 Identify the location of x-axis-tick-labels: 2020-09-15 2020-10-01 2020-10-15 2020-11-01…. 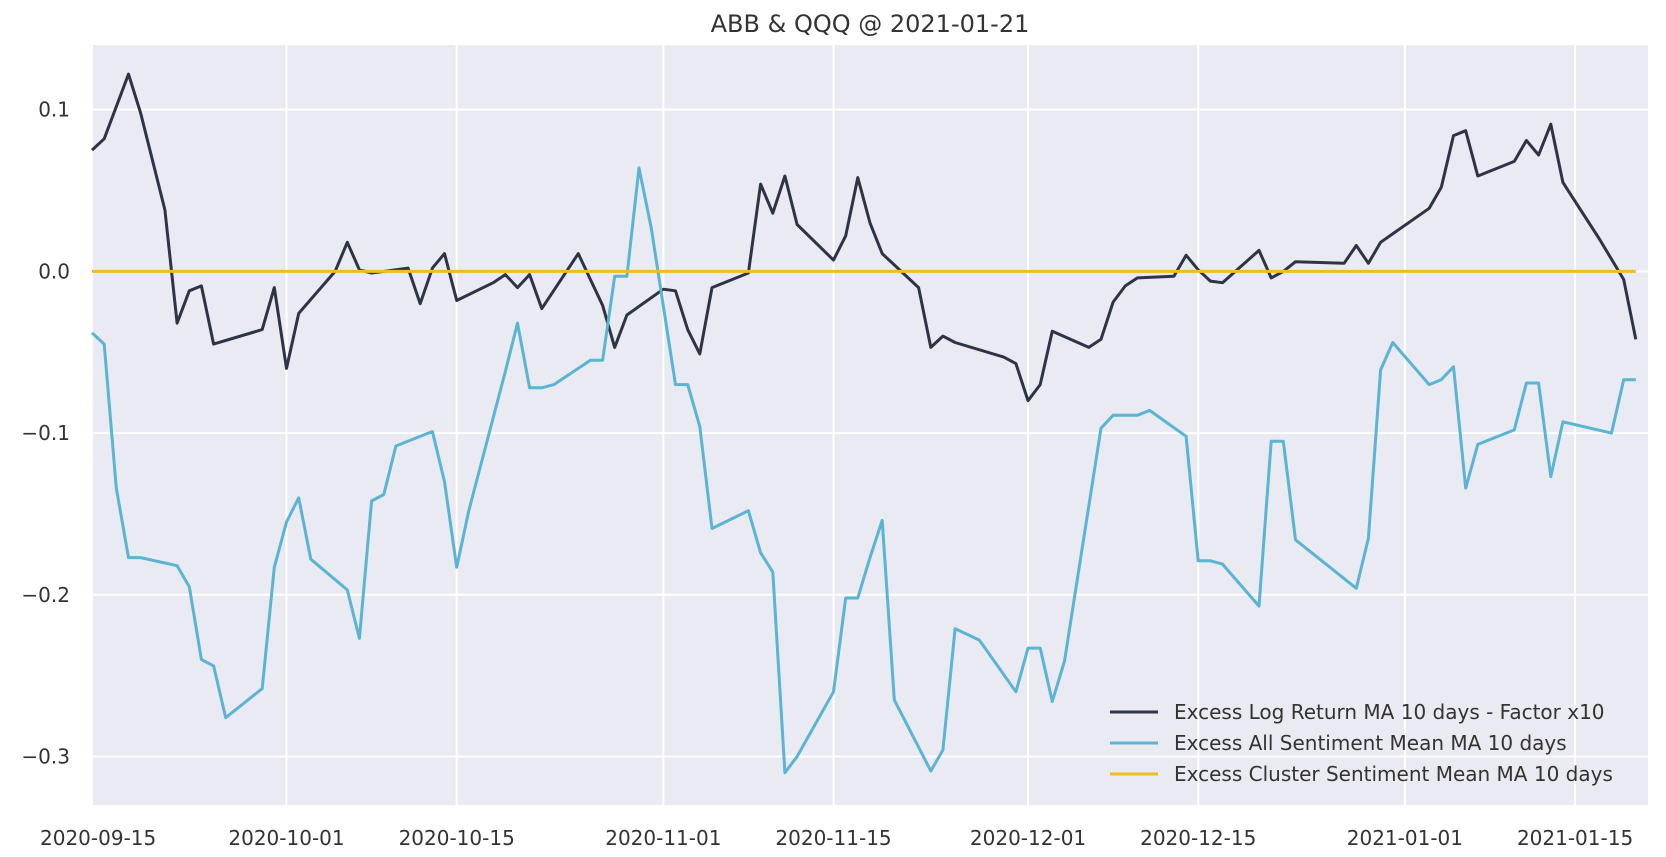
(836, 838).